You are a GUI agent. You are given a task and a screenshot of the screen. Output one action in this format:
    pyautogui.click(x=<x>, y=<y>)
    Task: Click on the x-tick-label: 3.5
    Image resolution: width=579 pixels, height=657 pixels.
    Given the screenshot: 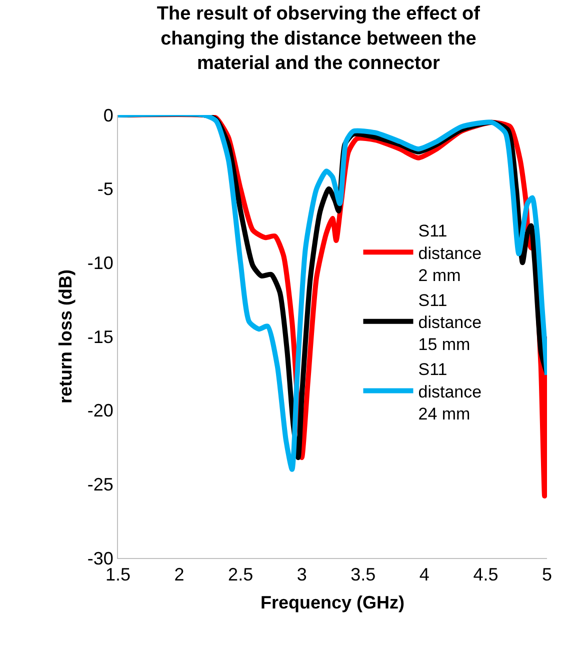 What is the action you would take?
    pyautogui.click(x=363, y=574)
    